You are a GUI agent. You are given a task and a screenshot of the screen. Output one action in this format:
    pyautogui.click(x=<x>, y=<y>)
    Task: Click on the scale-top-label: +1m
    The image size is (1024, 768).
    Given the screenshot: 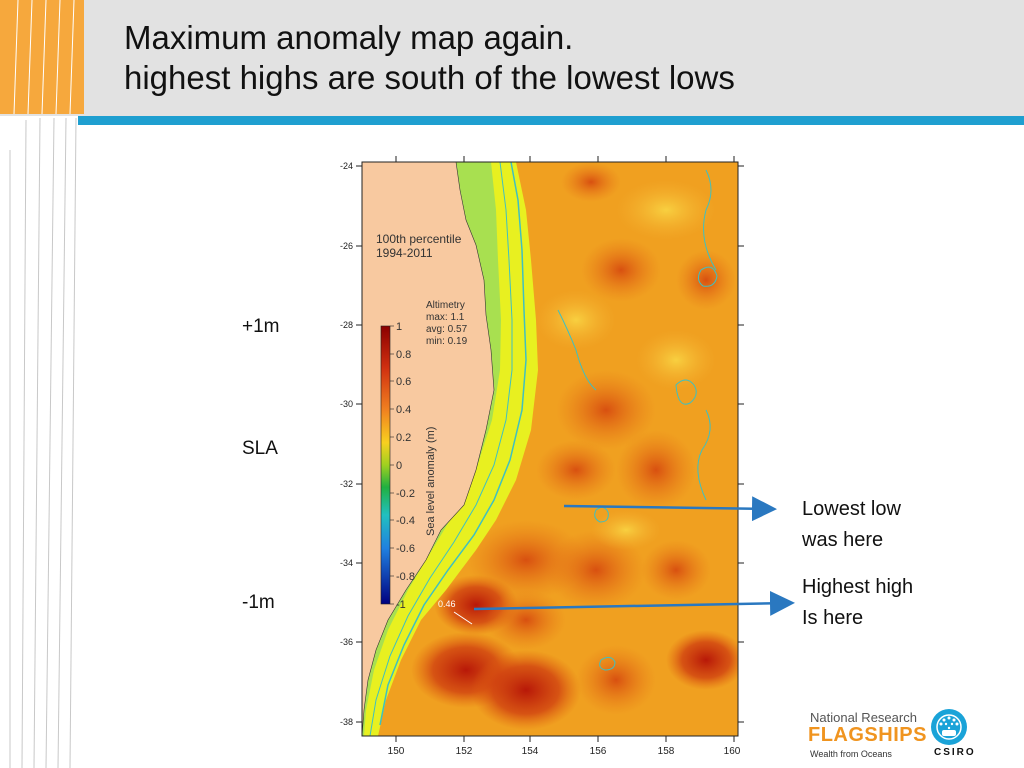 What is the action you would take?
    pyautogui.click(x=261, y=326)
    